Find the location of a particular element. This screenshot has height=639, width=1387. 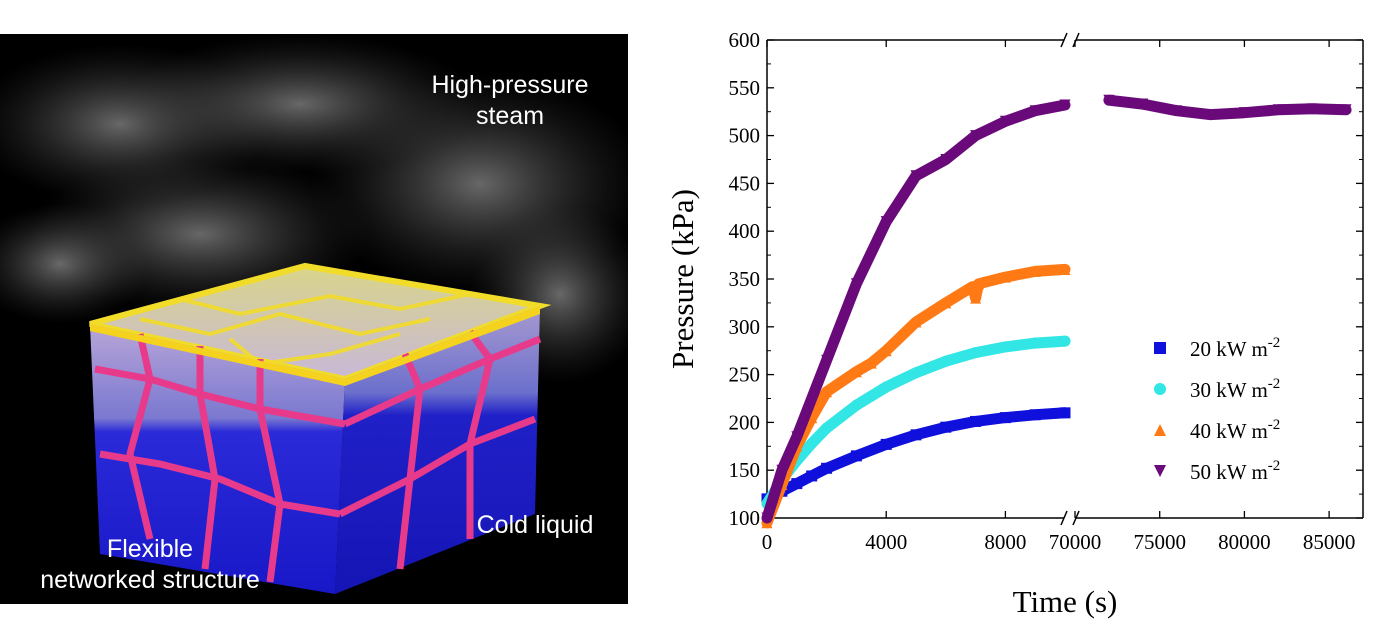

y-tick-label: 100 is located at coordinates (745, 518).